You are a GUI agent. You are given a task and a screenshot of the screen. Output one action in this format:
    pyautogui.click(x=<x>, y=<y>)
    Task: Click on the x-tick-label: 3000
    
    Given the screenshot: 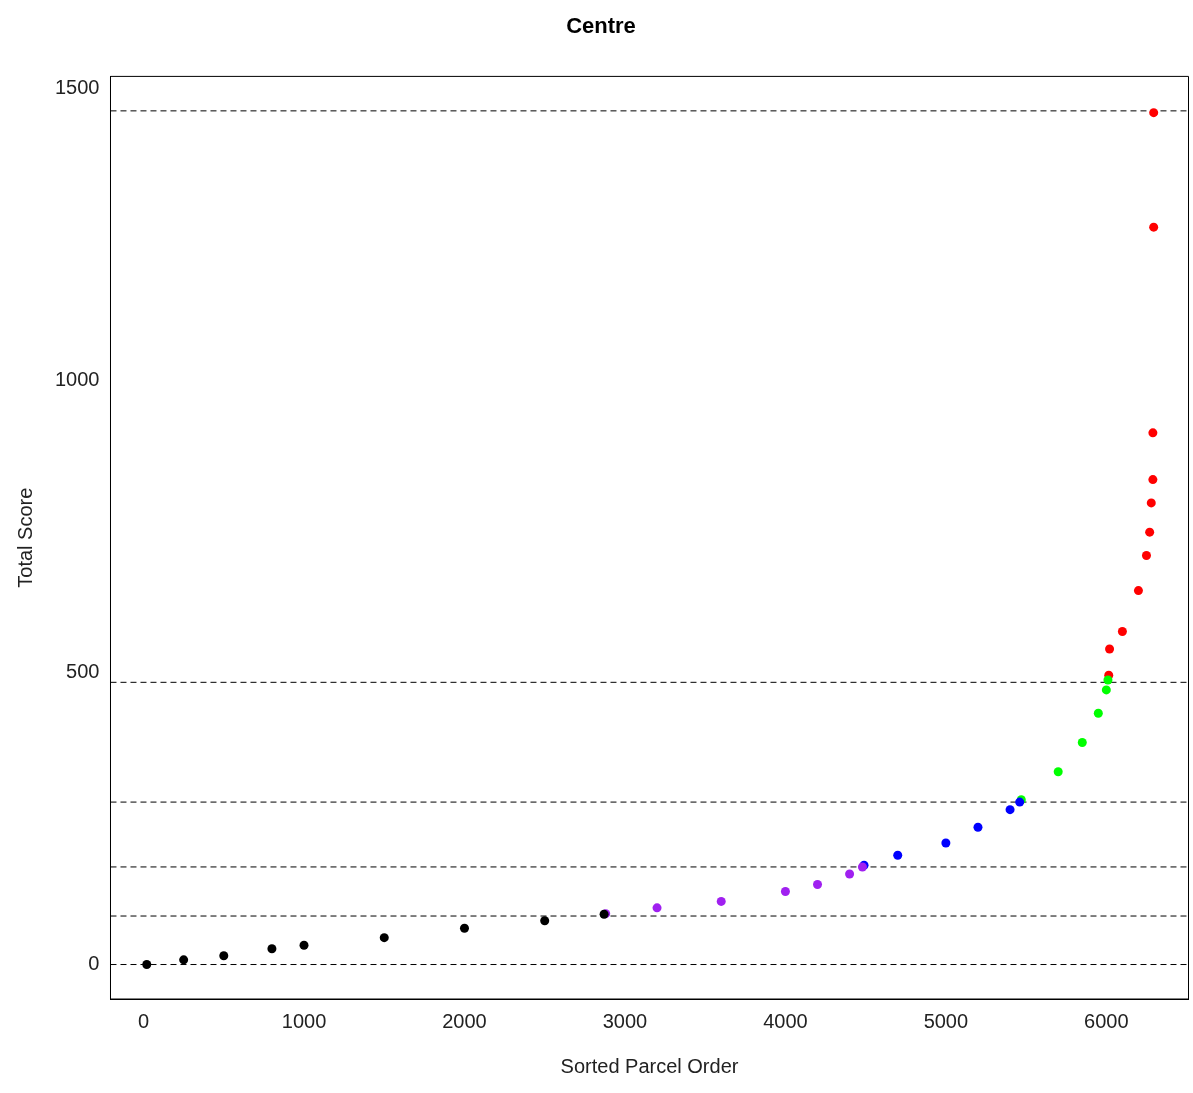 What is the action you would take?
    pyautogui.click(x=625, y=1020)
    